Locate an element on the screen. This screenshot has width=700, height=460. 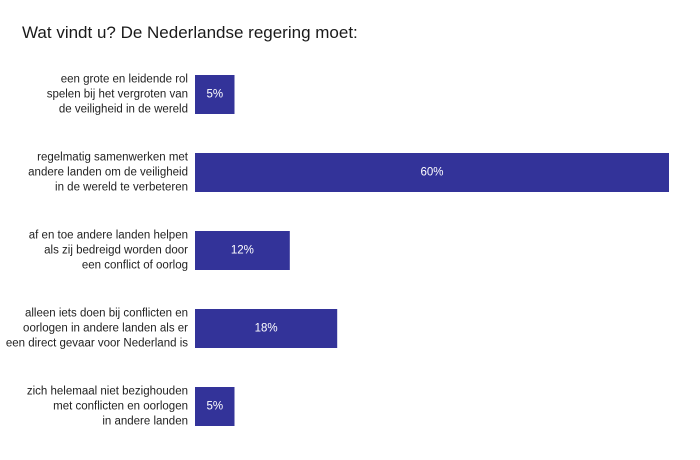
bar-value-label-3: 12% is located at coordinates (242, 251).